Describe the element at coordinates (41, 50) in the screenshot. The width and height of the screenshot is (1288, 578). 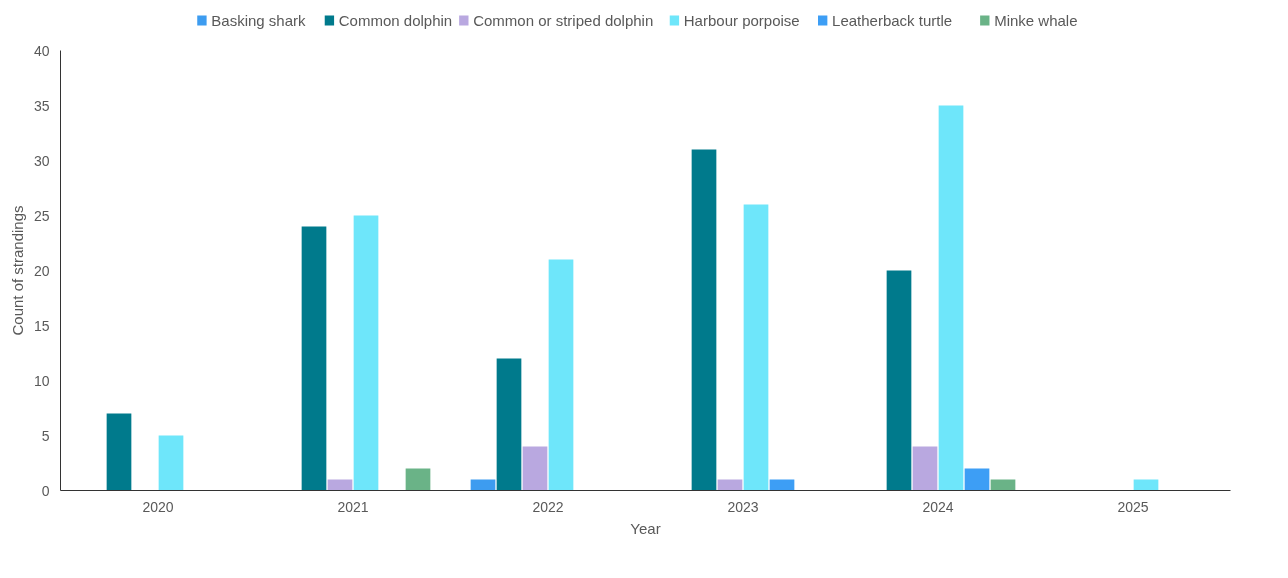
I see `y-tick-label: 40` at that location.